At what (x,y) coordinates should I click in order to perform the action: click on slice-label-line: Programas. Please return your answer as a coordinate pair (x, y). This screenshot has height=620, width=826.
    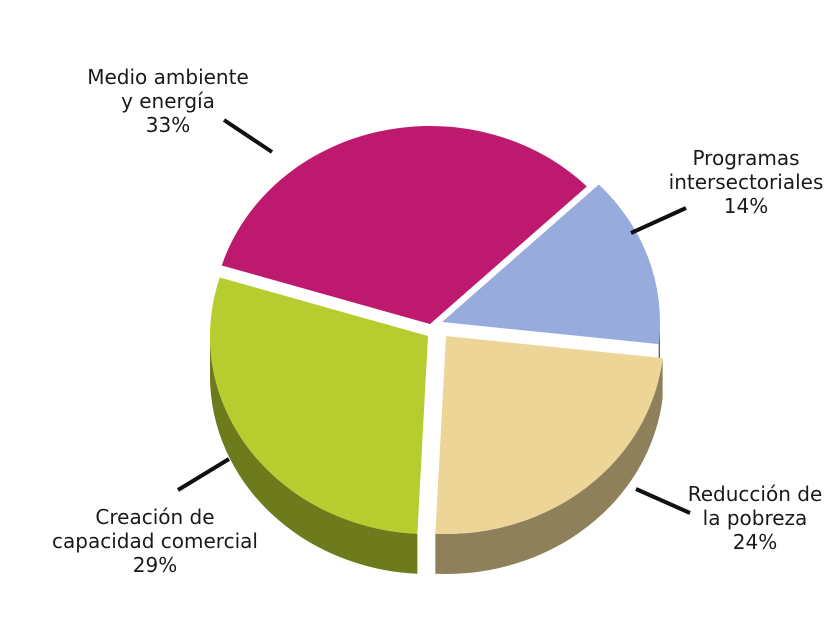
    Looking at the image, I should click on (746, 158).